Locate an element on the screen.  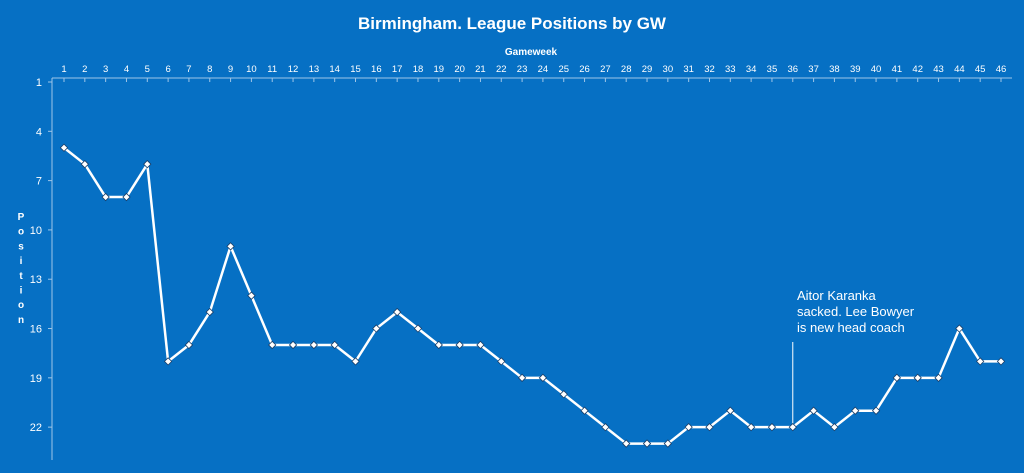
x-tick-label: 36 is located at coordinates (792, 69).